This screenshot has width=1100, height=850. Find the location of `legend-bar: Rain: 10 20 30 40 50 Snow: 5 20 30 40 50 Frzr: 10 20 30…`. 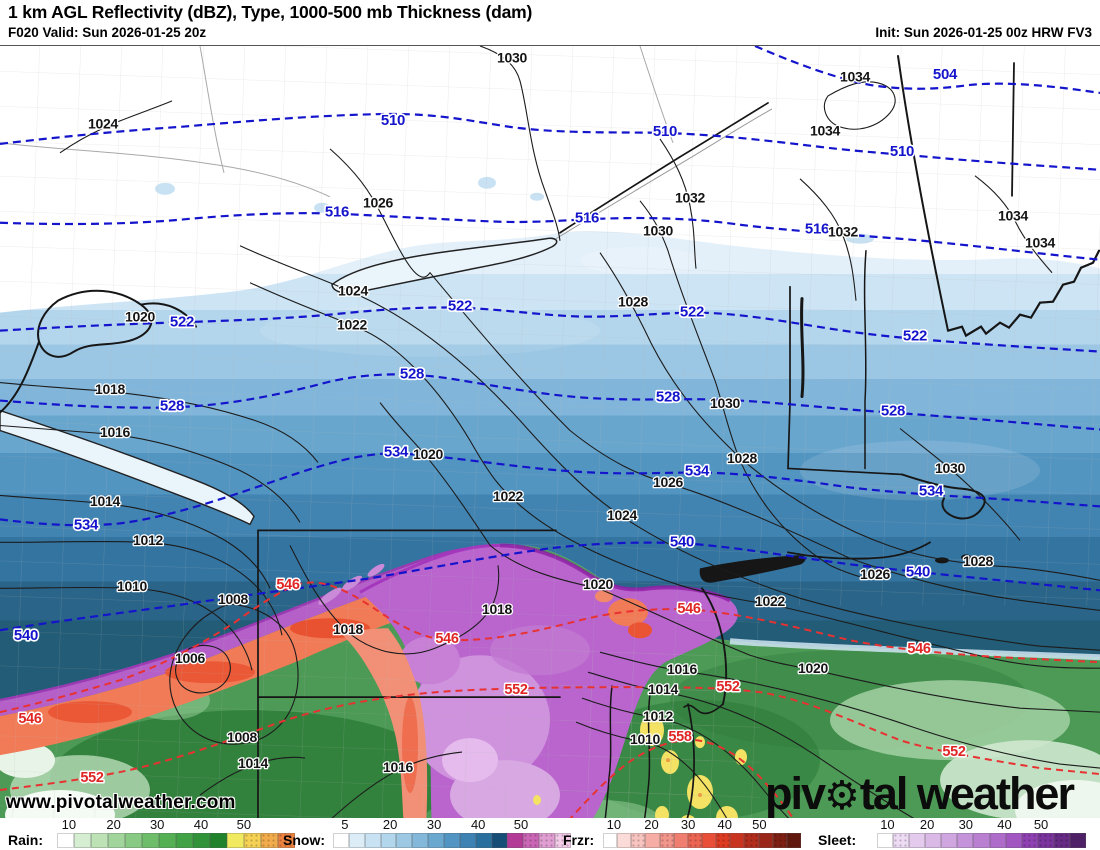

legend-bar: Rain: 10 20 30 40 50 Snow: 5 20 30 40 50 Frzr: 10 20 30… is located at coordinates (550, 834).